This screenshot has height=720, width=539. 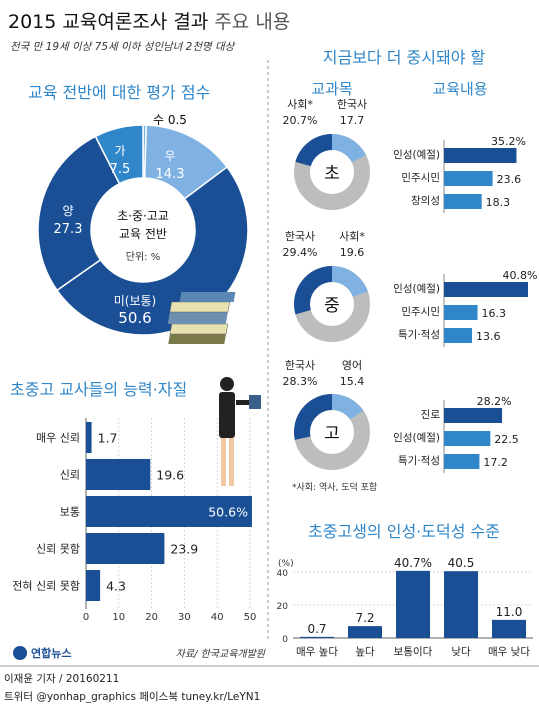 What do you see at coordinates (508, 141) in the screenshot?
I see `content-value: 35.2%` at bounding box center [508, 141].